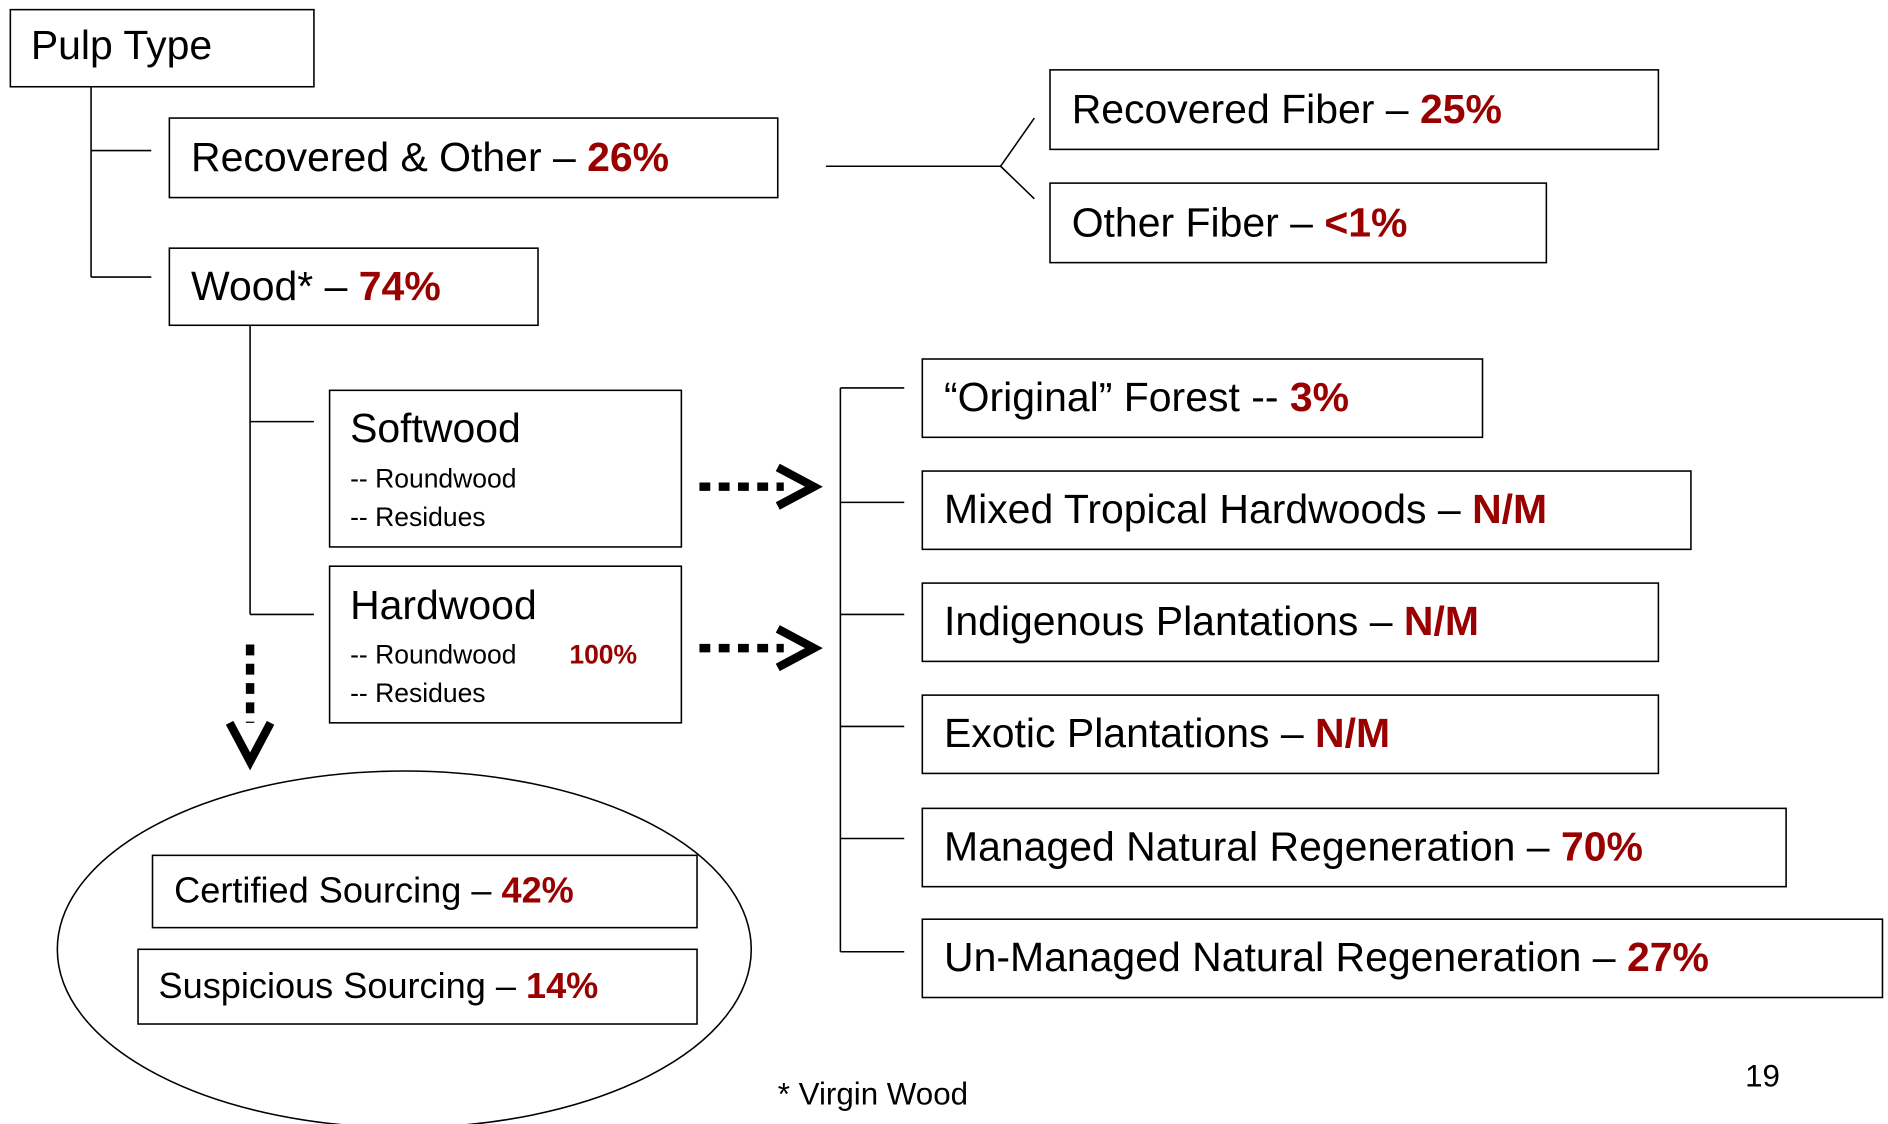  I want to click on node-label: Managed Natural Regeneration – 70%, so click(1293, 846).